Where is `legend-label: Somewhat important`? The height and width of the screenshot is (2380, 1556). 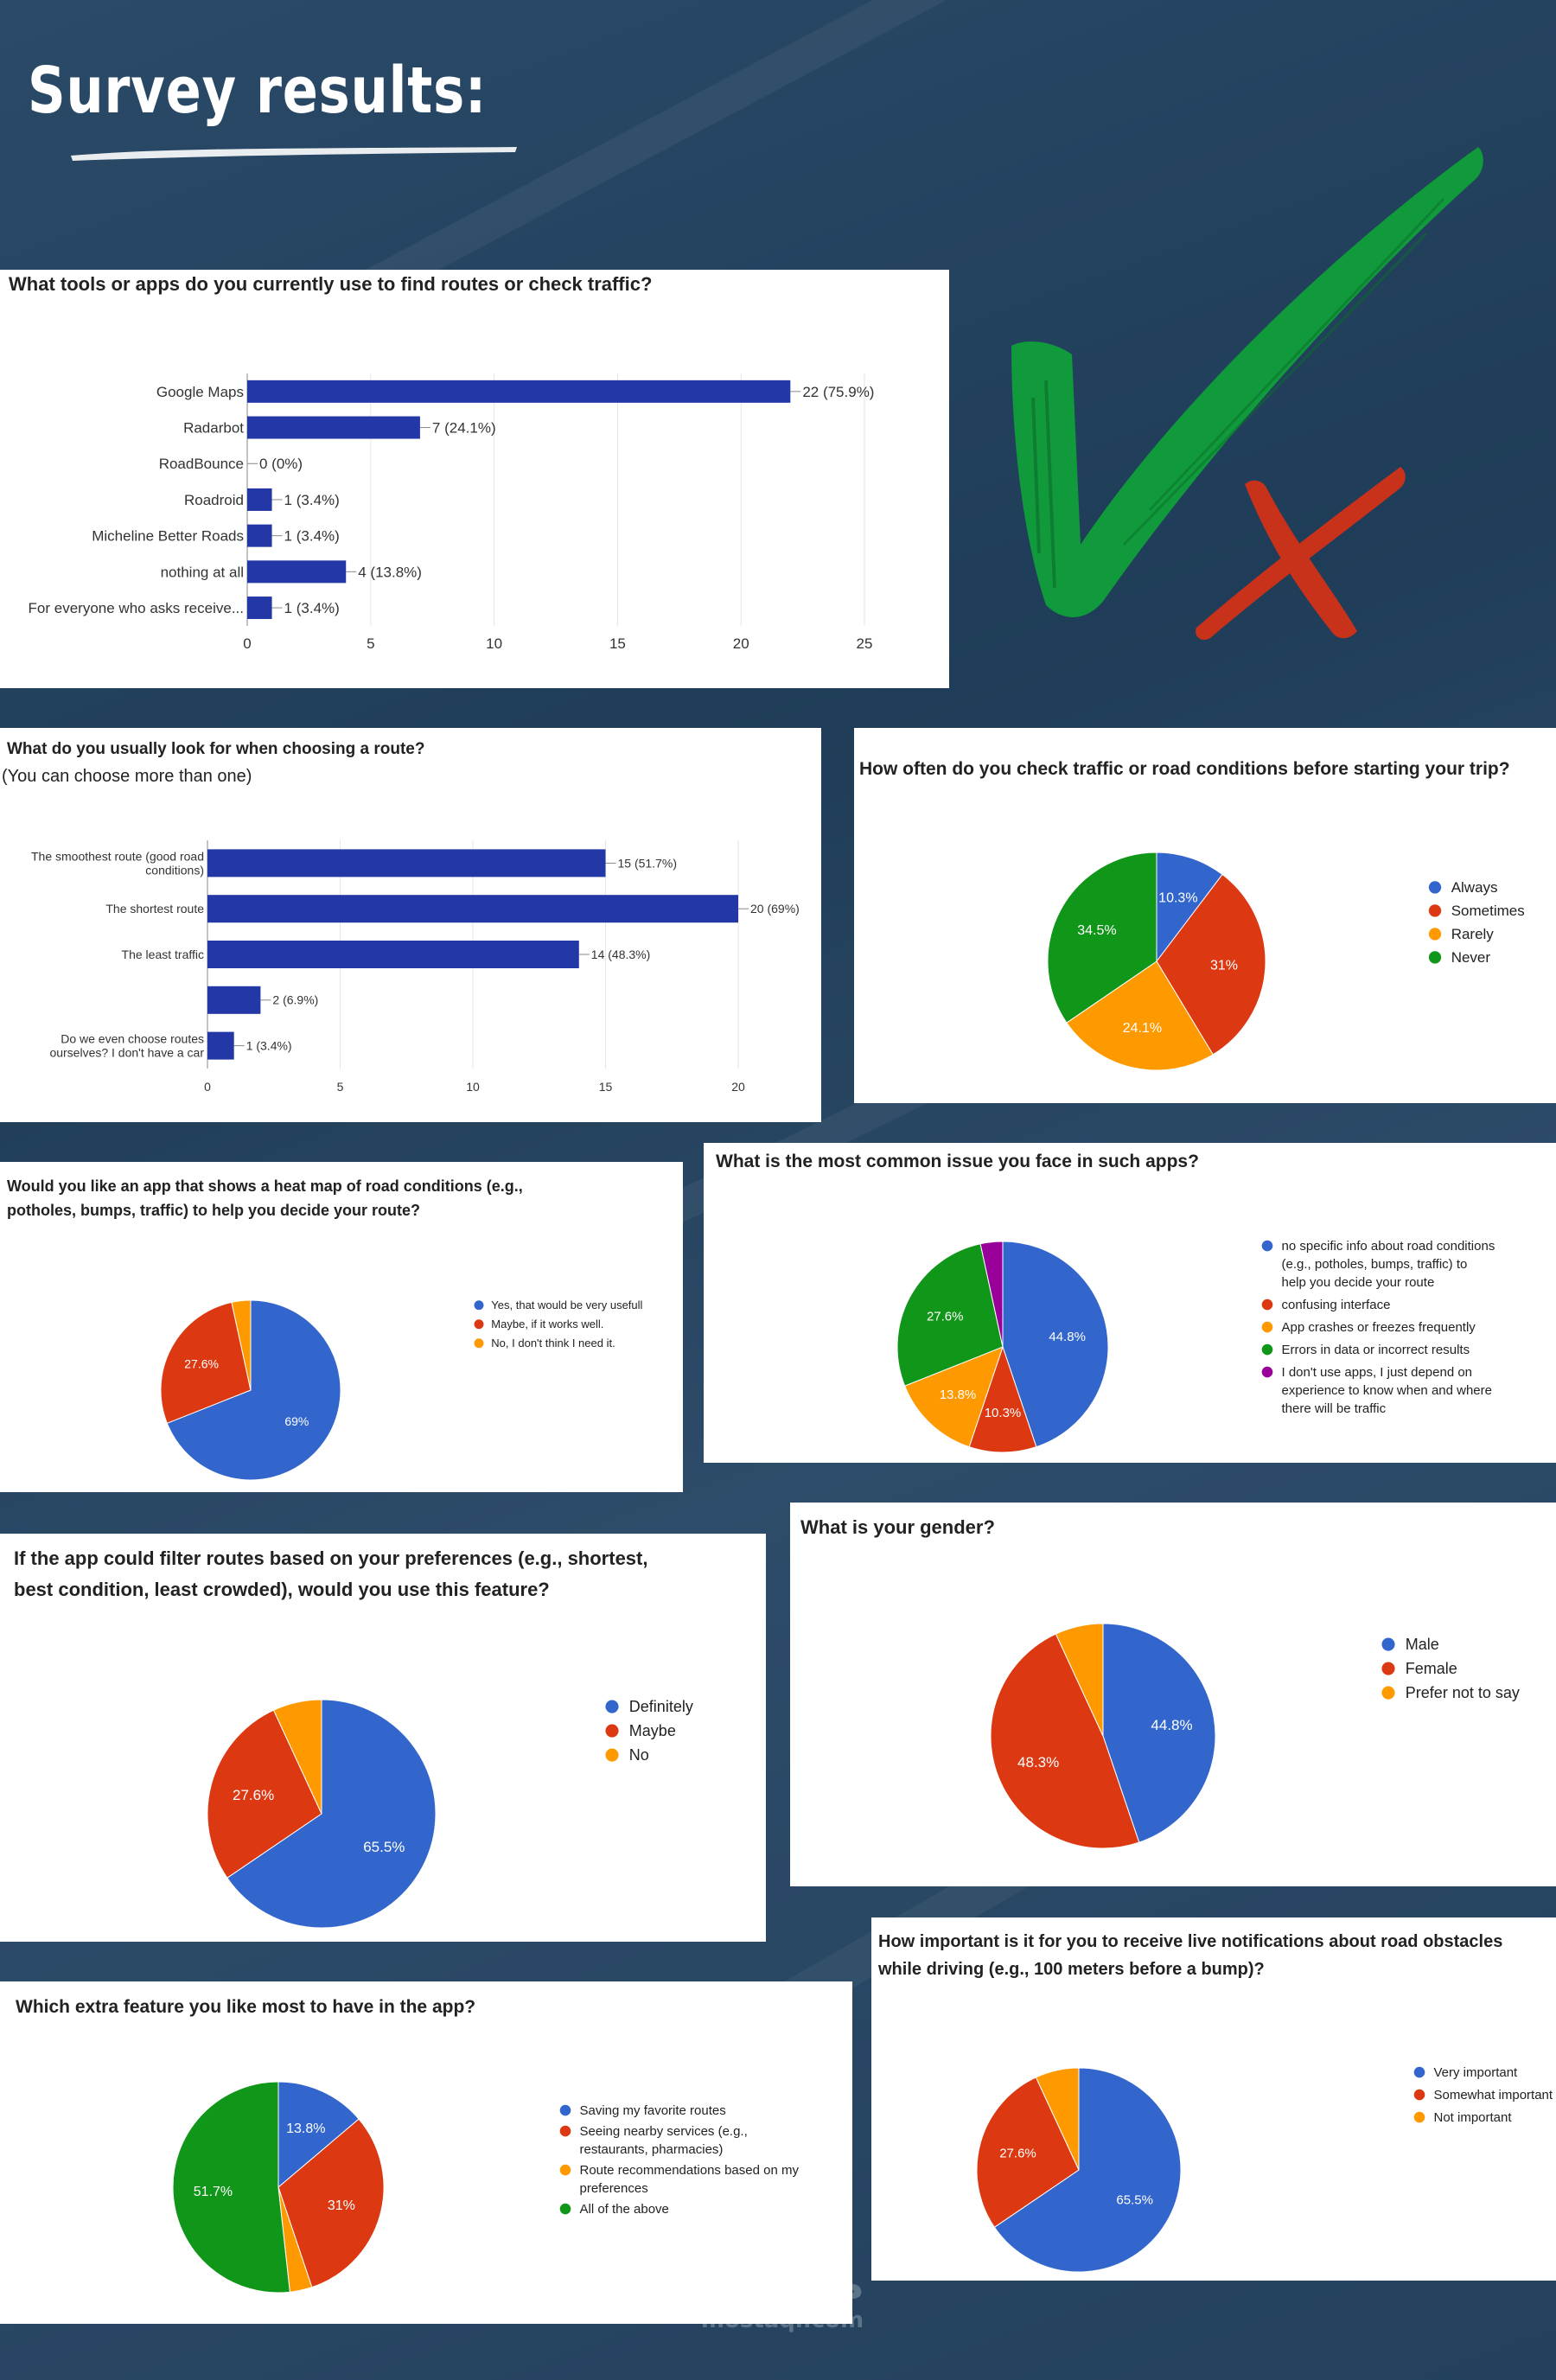 legend-label: Somewhat important is located at coordinates (1494, 2095).